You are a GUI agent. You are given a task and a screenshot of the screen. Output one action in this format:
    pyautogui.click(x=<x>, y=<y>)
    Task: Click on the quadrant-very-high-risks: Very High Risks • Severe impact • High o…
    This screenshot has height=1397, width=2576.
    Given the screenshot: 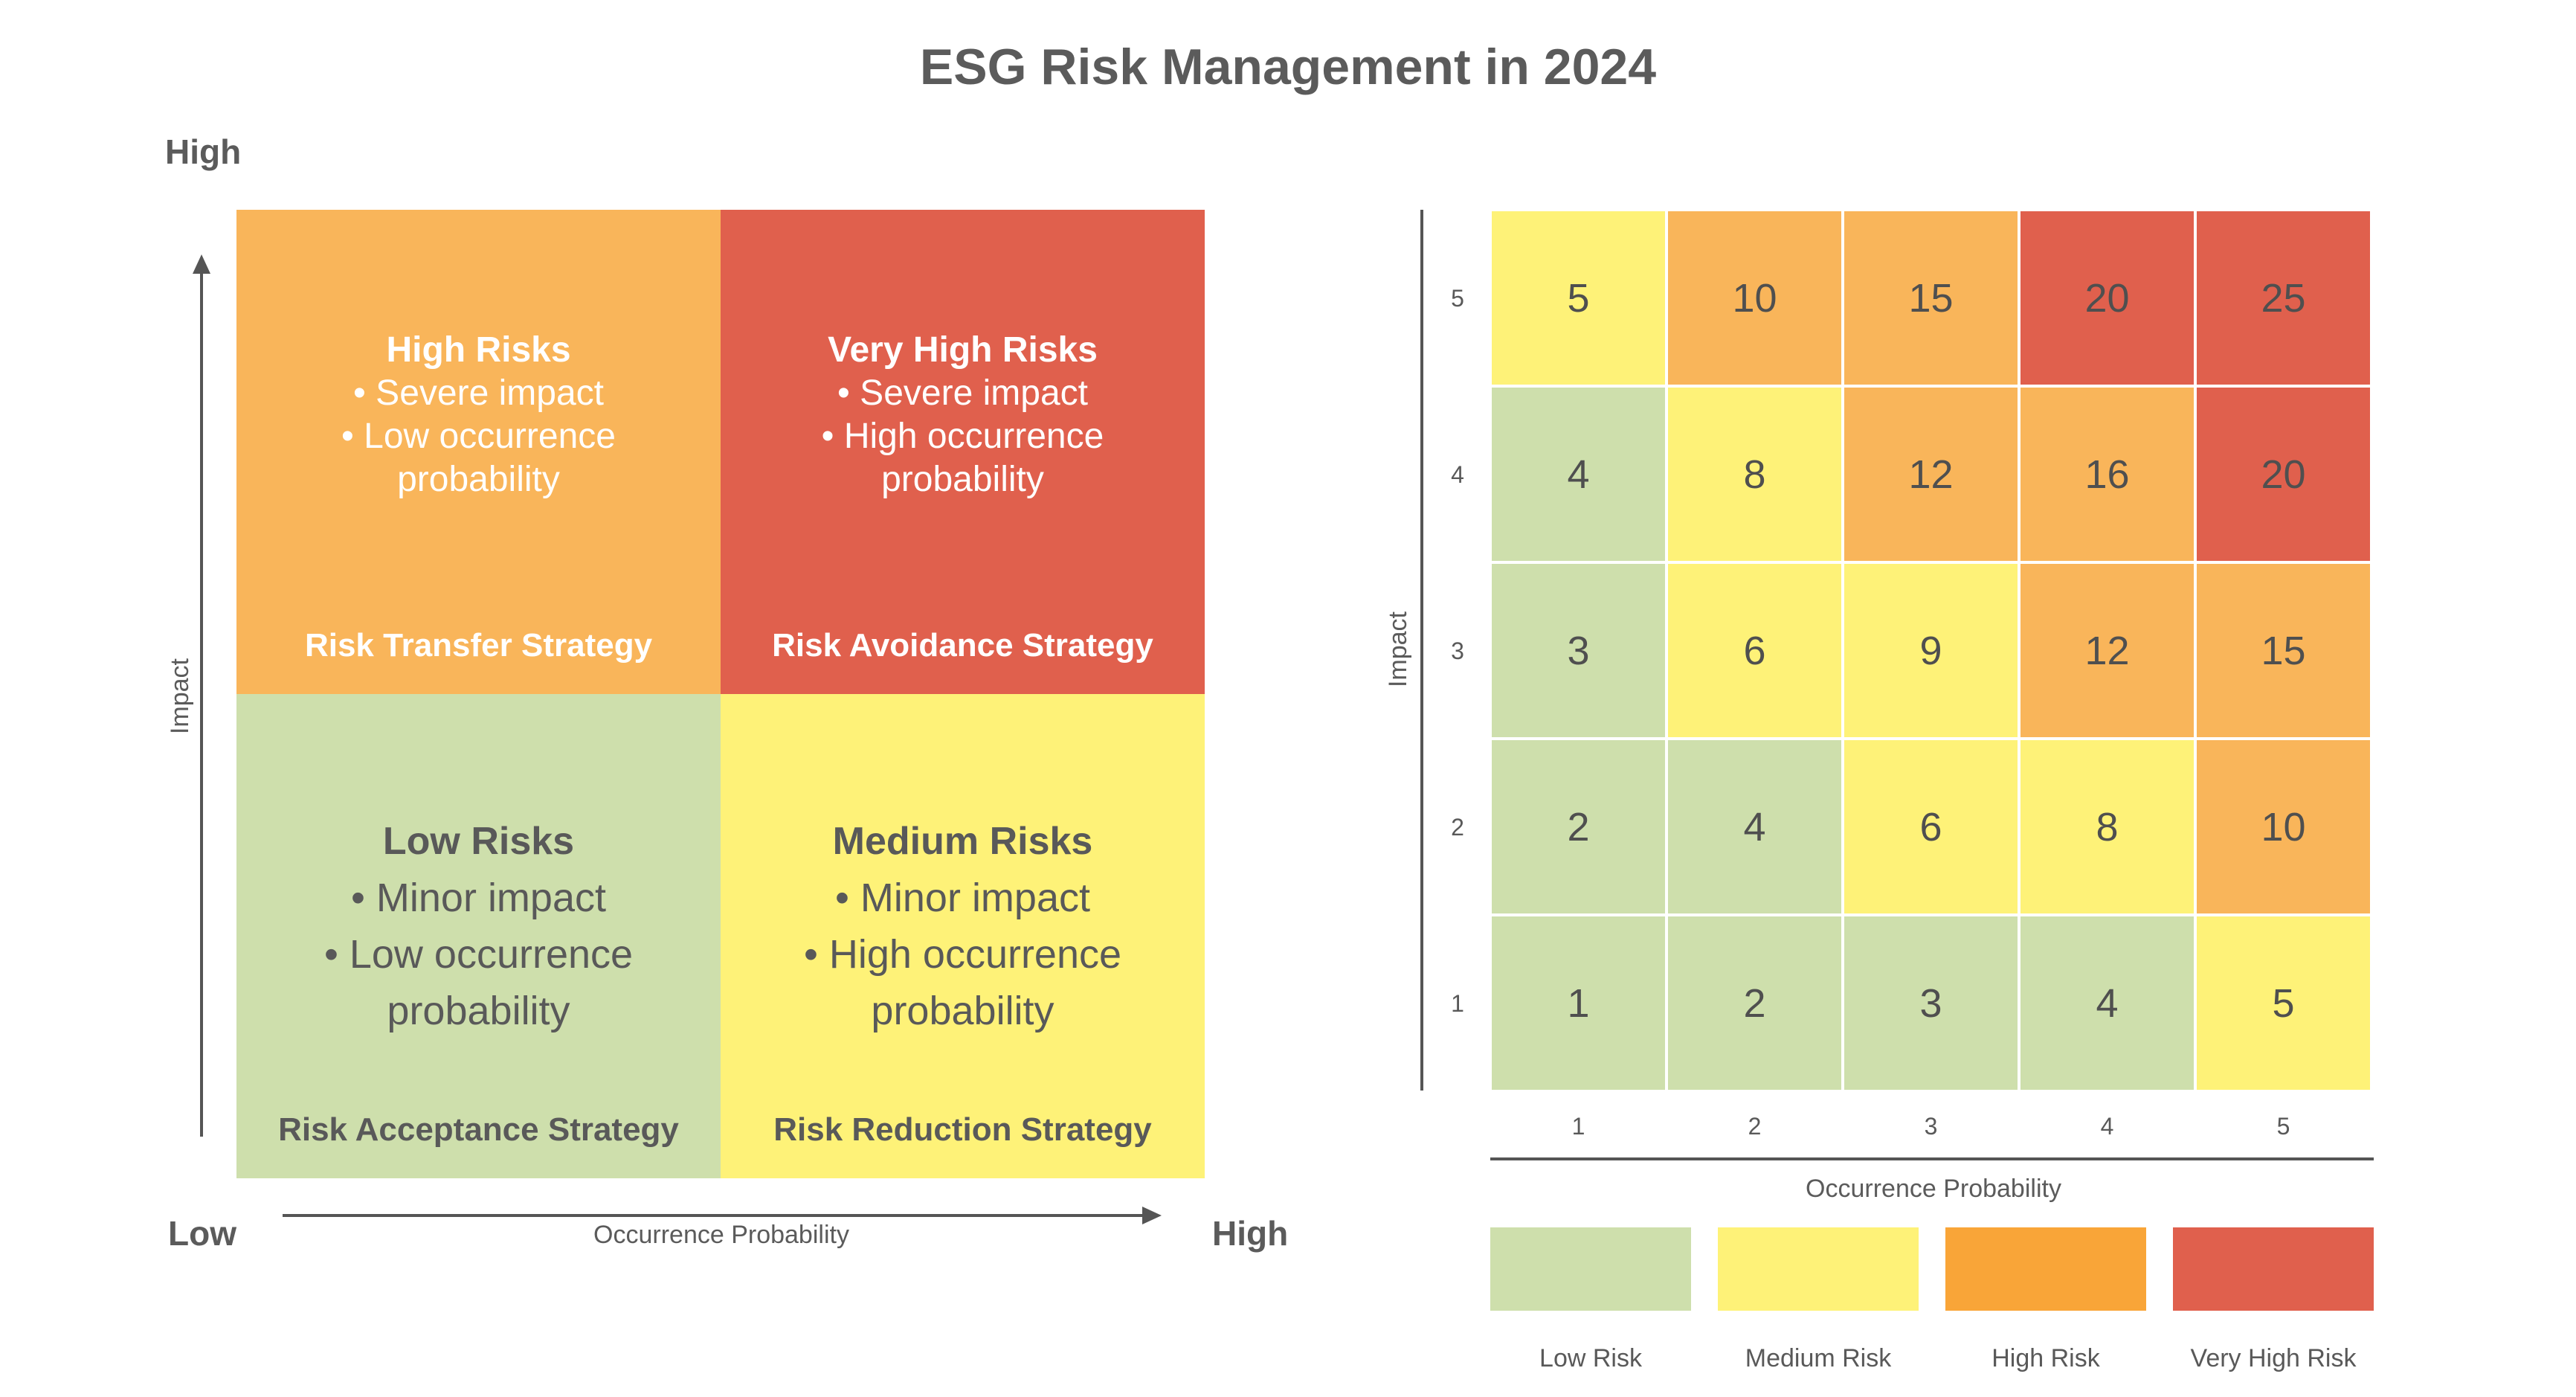 What is the action you would take?
    pyautogui.click(x=963, y=452)
    